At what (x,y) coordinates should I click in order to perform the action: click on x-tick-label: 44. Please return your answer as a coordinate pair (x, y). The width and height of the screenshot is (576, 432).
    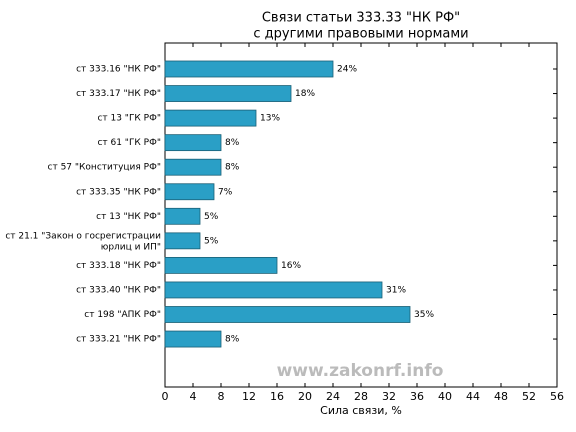
    Looking at the image, I should click on (473, 396).